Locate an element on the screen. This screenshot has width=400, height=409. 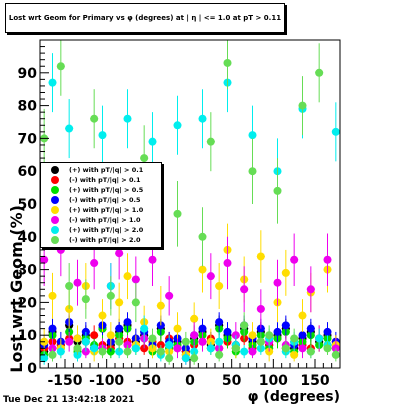
y-tick-label: 60 is located at coordinates (28, 172).